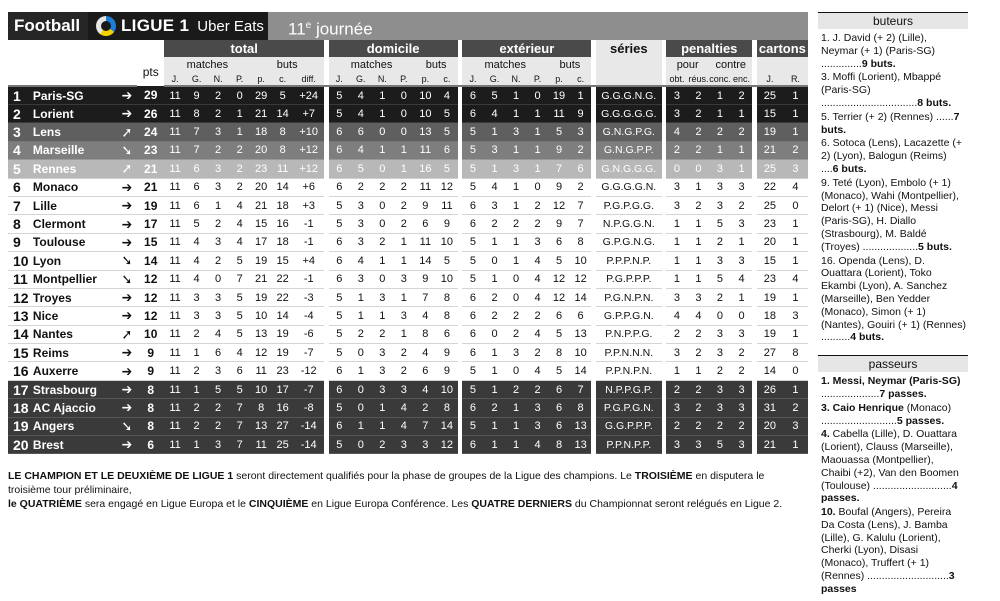 The width and height of the screenshot is (1000, 601). What do you see at coordinates (769, 408) in the screenshot?
I see `card-stat: 31` at bounding box center [769, 408].